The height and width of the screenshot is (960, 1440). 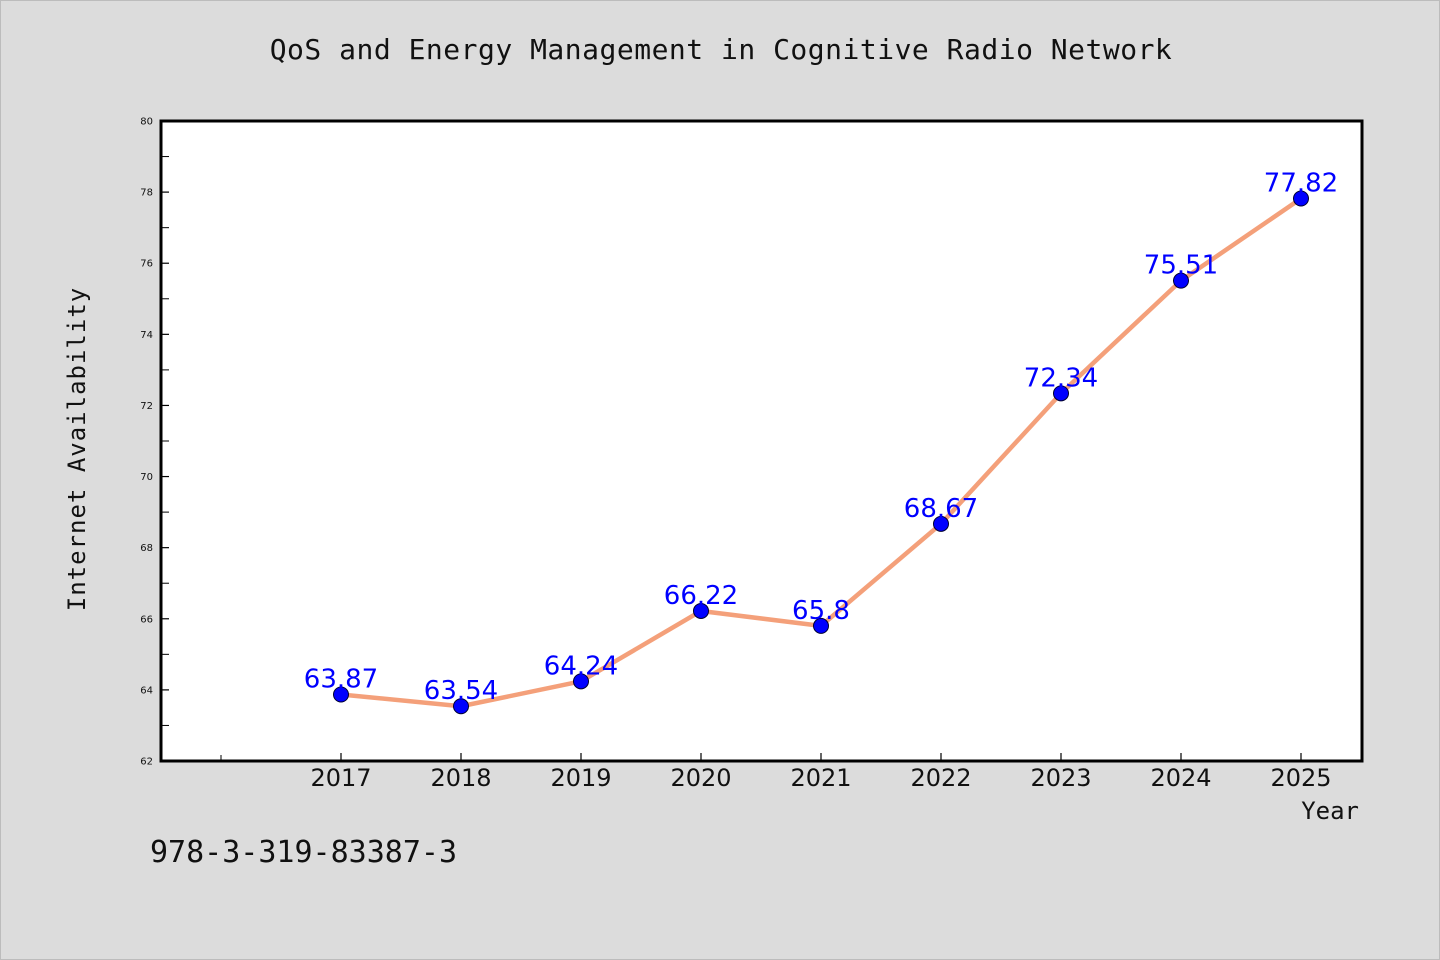 What do you see at coordinates (146, 193) in the screenshot?
I see `y-tick-label: 78` at bounding box center [146, 193].